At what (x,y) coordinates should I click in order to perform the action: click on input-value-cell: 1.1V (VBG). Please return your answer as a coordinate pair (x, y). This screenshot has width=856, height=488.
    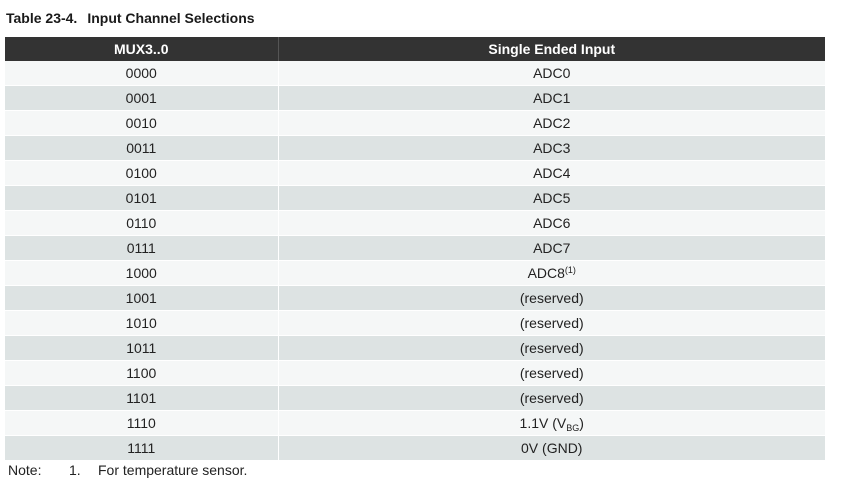
    Looking at the image, I should click on (551, 423).